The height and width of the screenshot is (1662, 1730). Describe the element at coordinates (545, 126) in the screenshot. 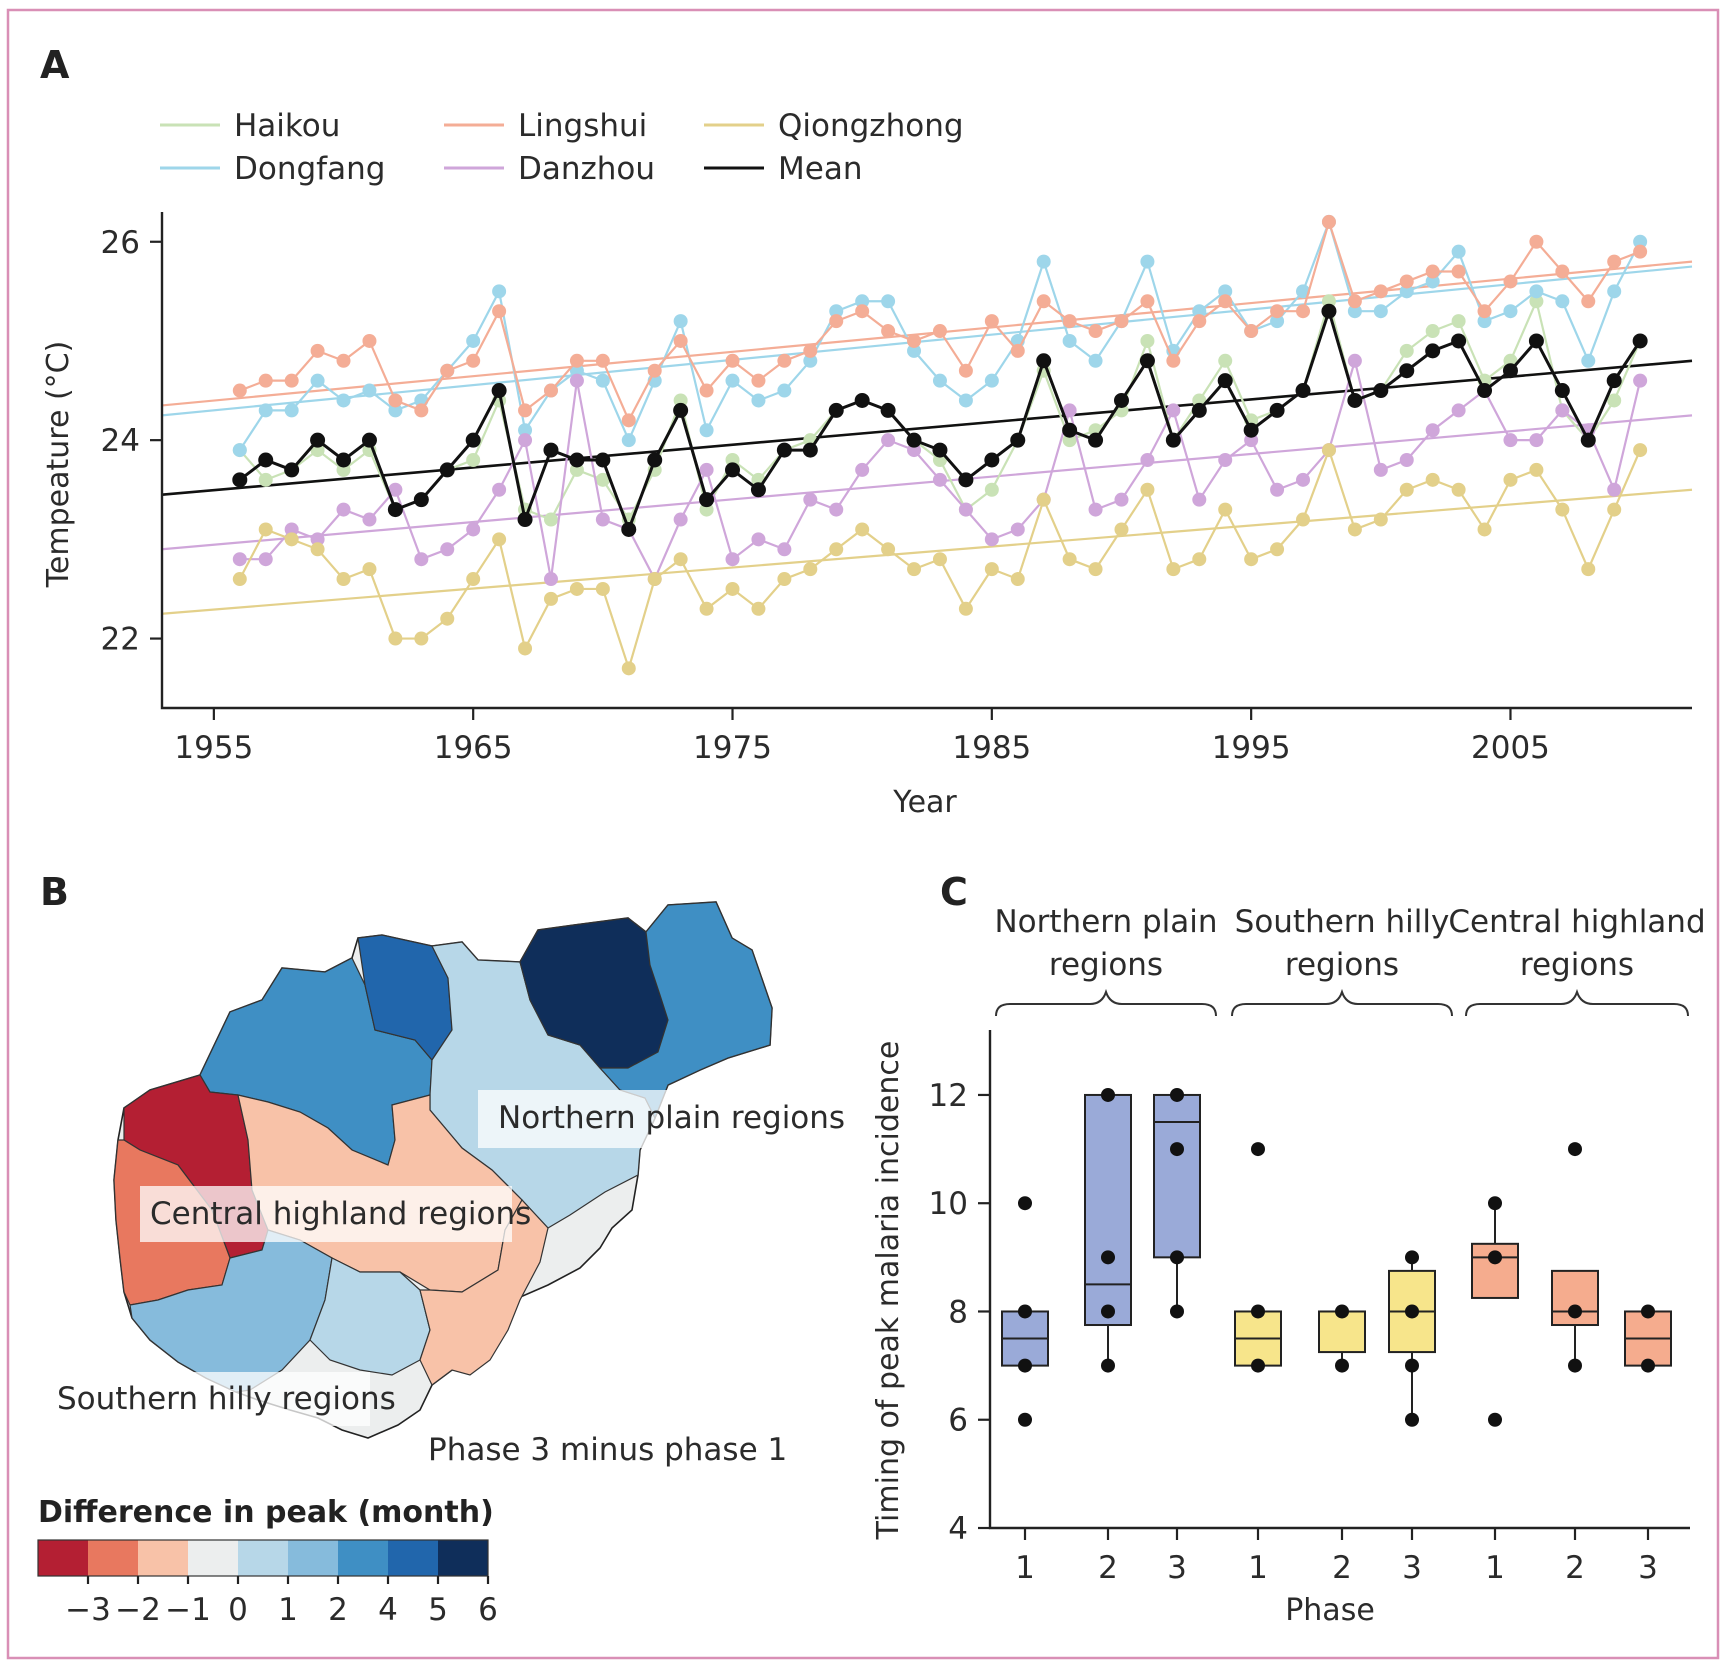

I see `legend-item-lingshui: Lingshui` at that location.